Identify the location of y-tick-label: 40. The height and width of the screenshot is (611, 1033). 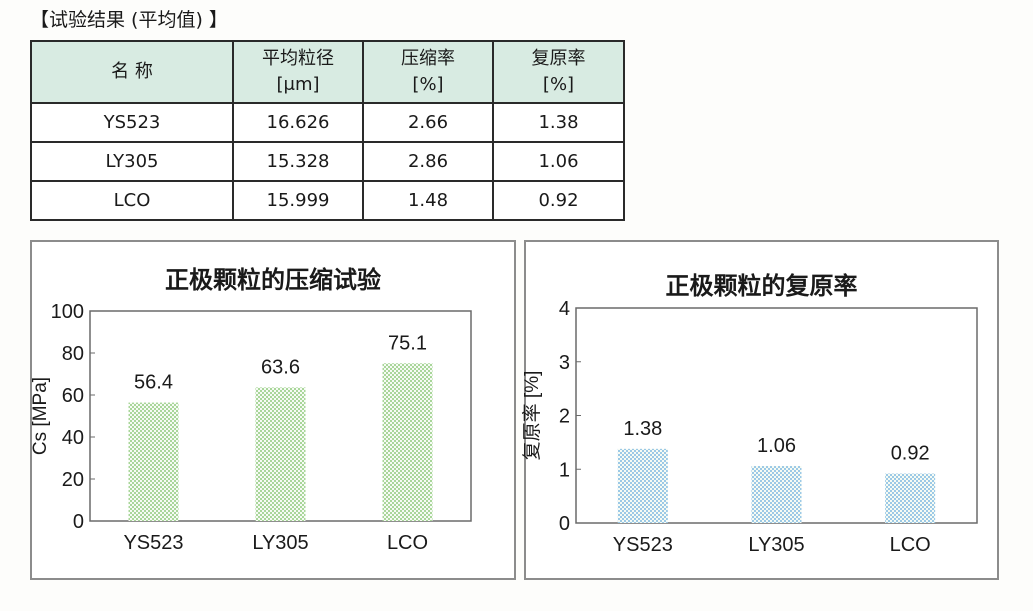
(73, 438).